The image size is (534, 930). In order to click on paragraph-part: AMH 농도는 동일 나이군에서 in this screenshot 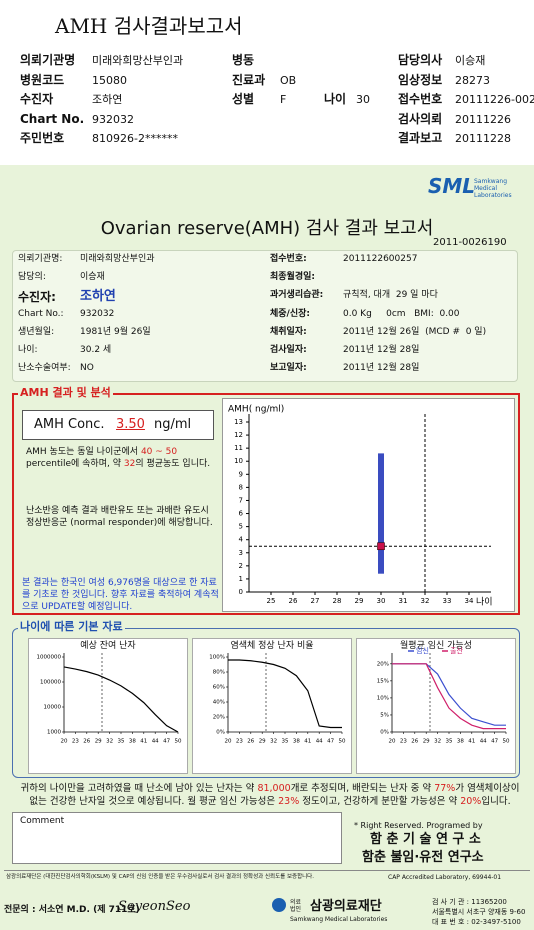, I will do `click(83, 452)`.